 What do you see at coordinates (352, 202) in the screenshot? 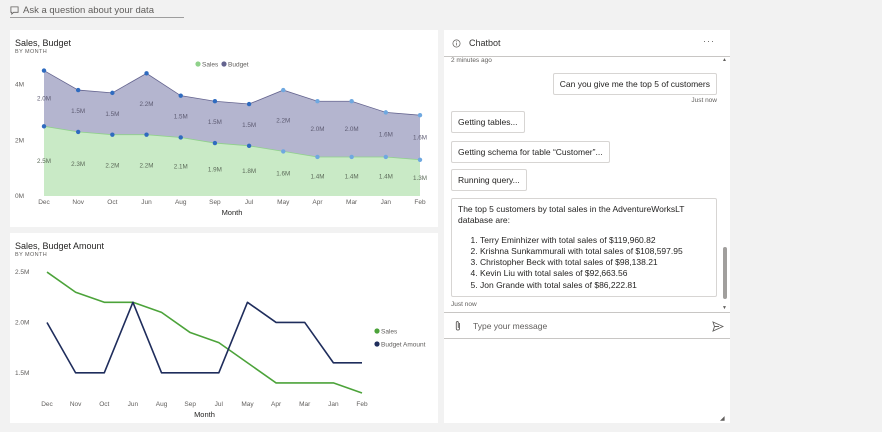
I see `x-tick-label: Mar` at bounding box center [352, 202].